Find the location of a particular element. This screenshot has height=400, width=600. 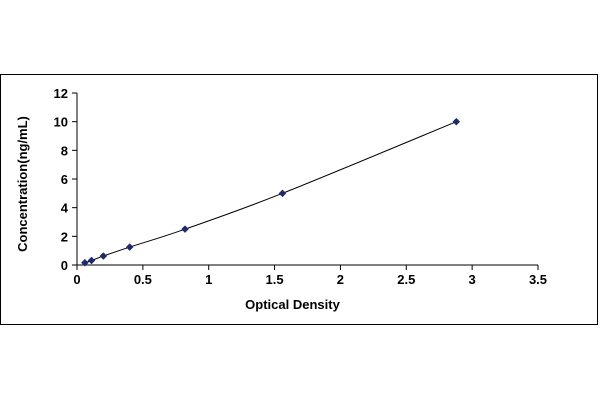

y-tick-label: 8 is located at coordinates (64, 150).